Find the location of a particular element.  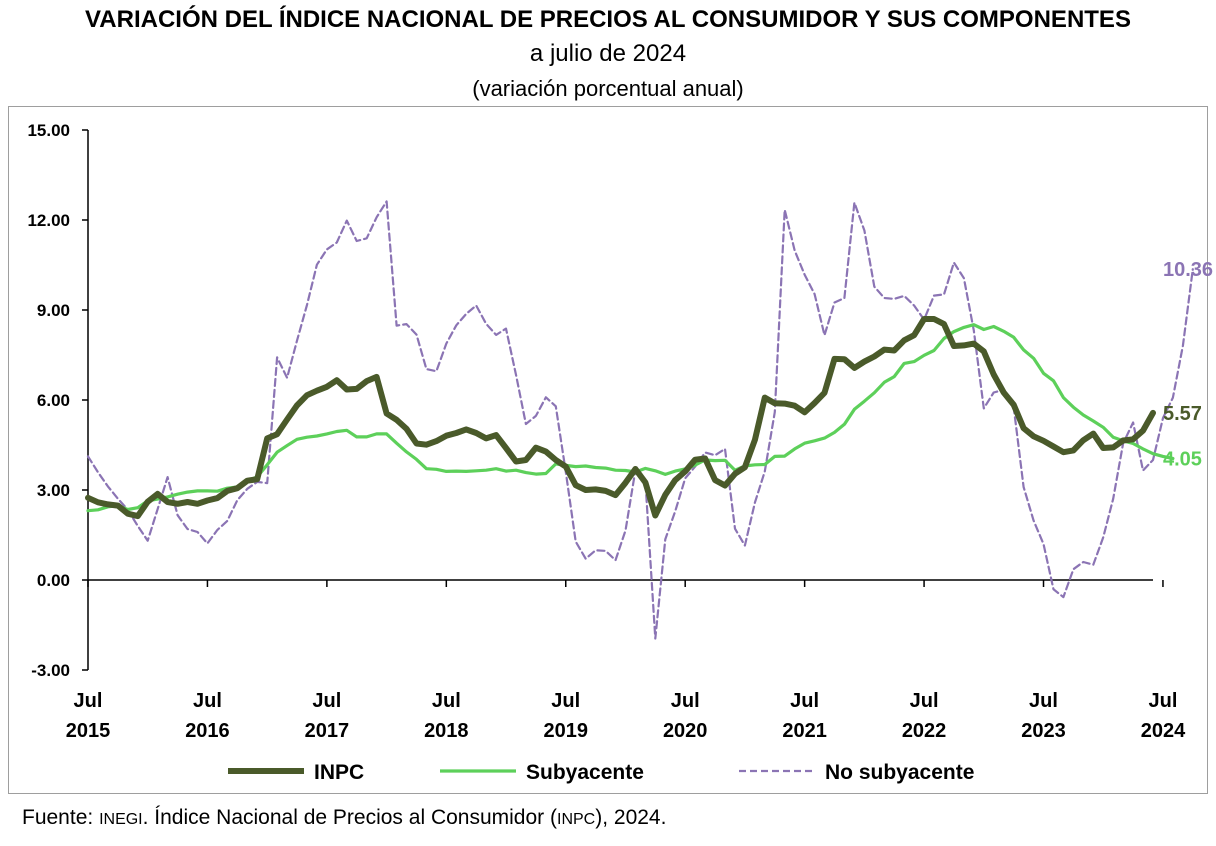

x-tick-label-year: 2022 is located at coordinates (924, 731).